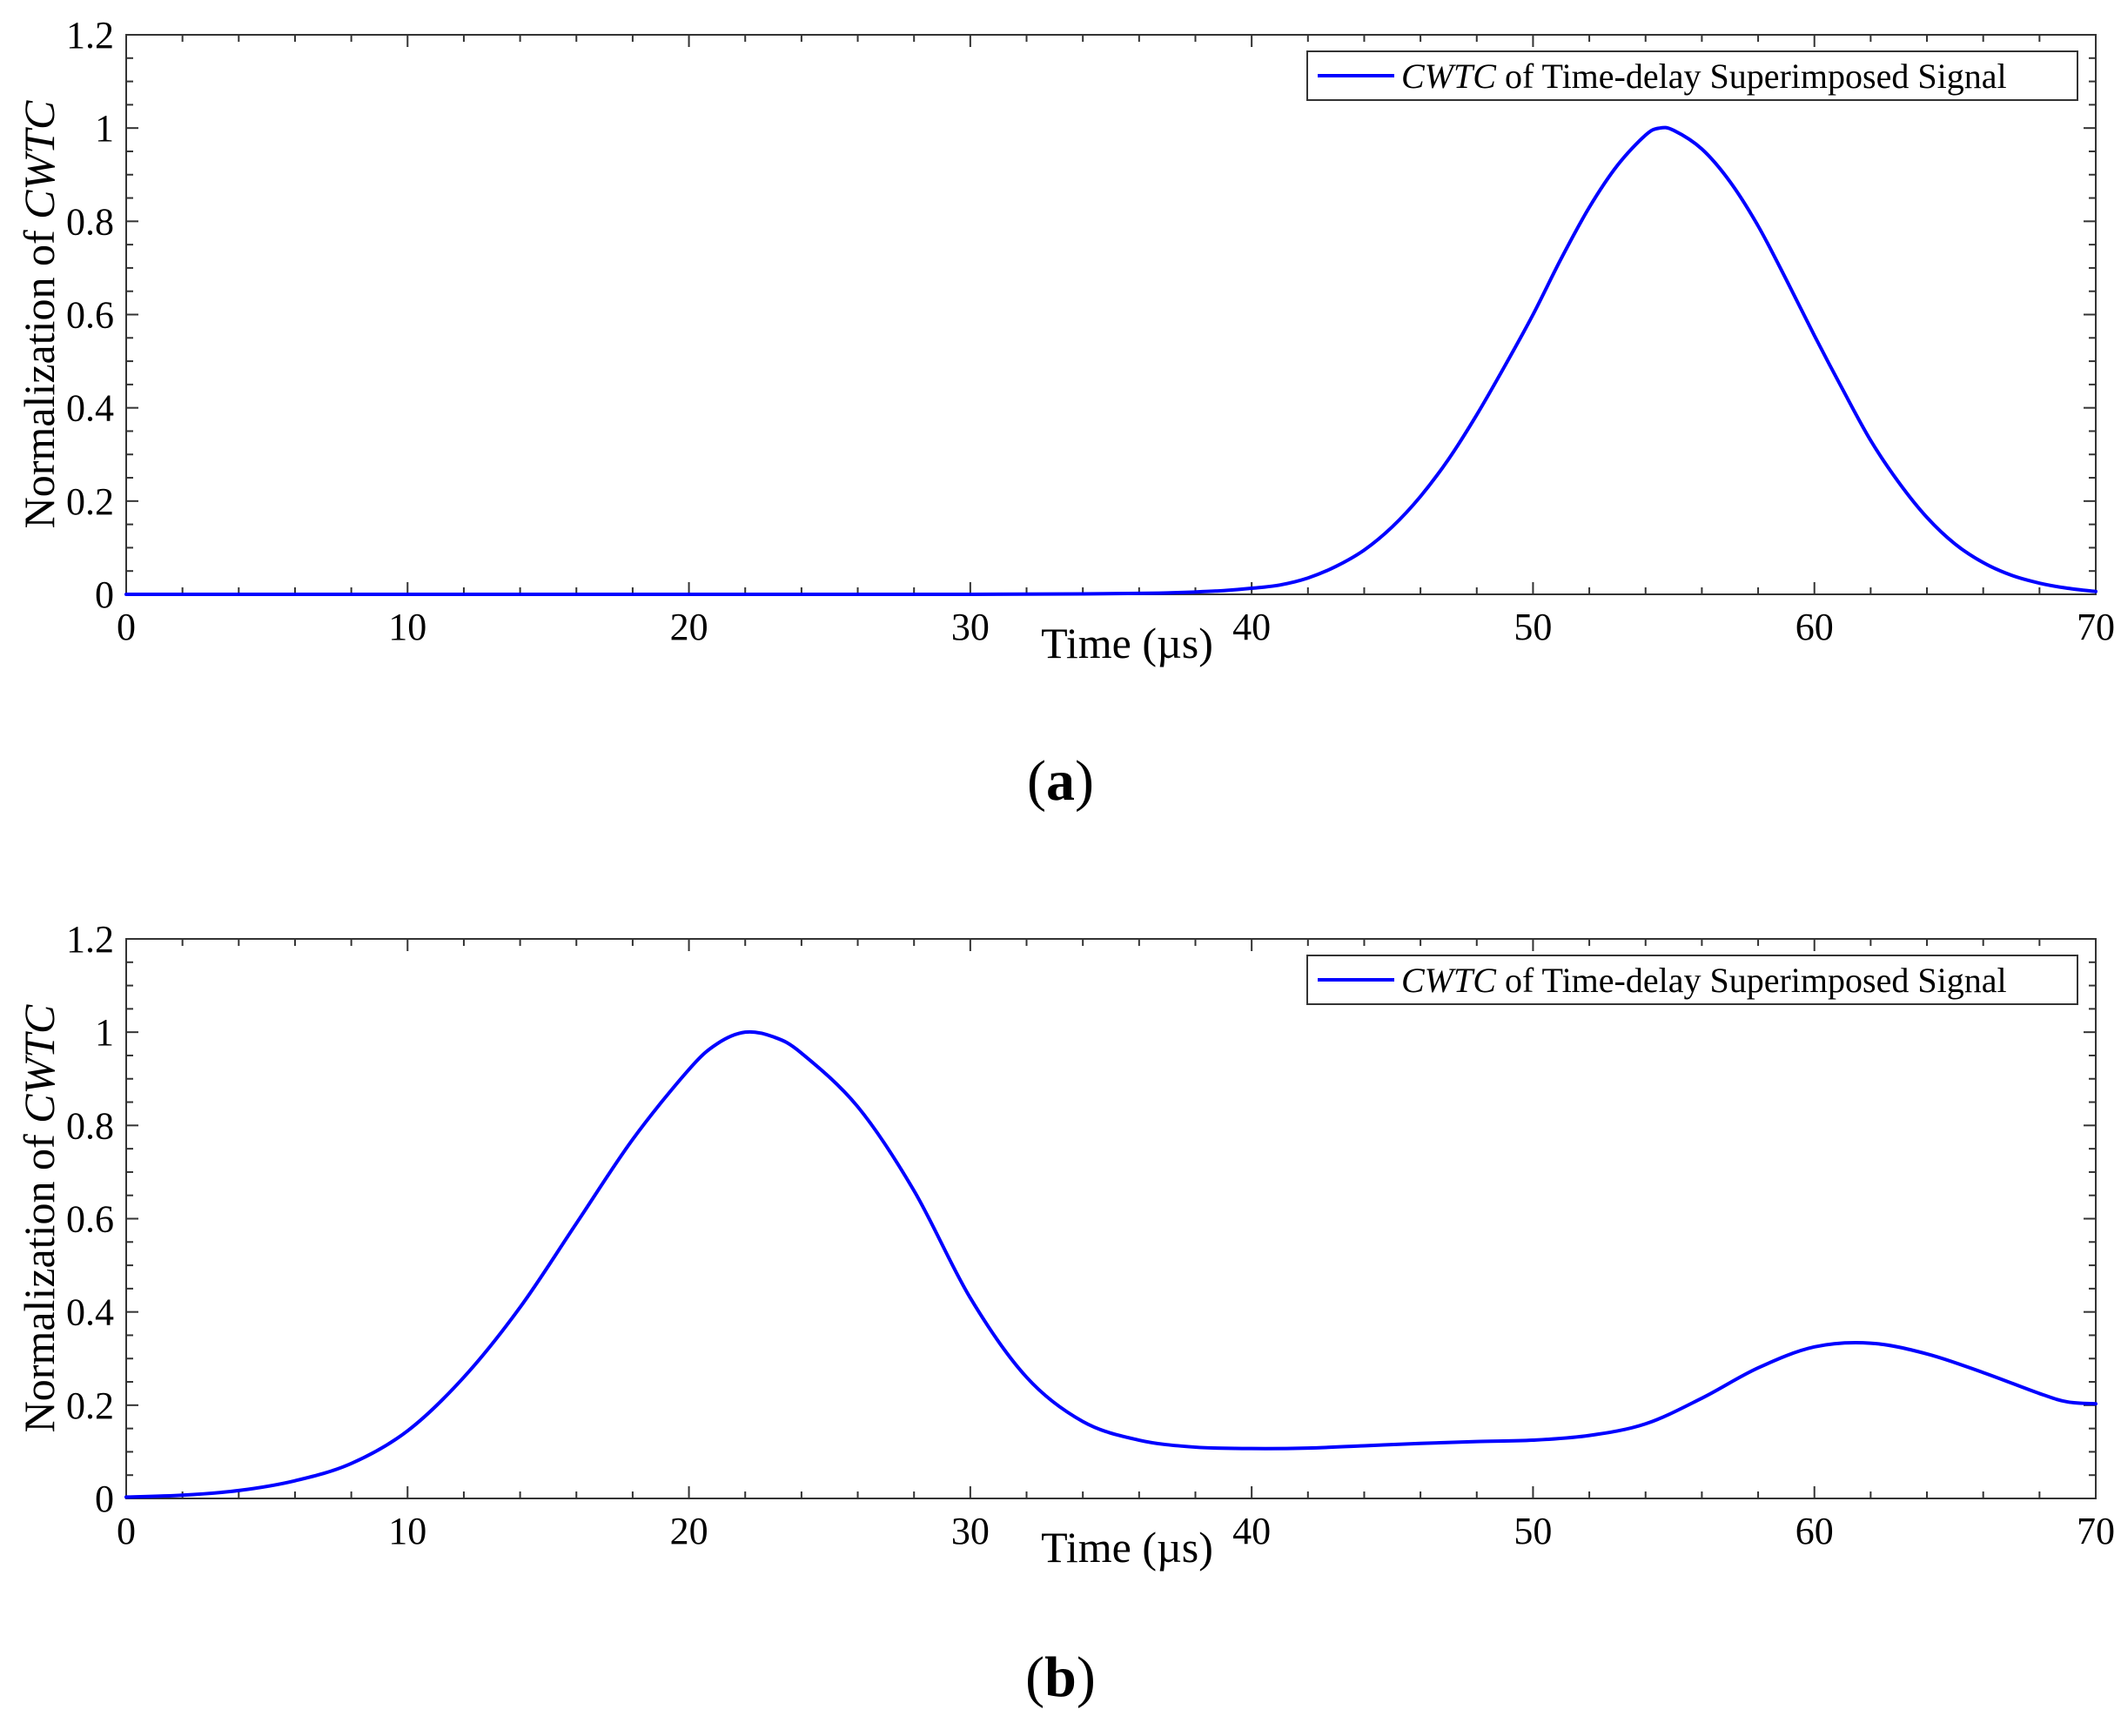  Describe the element at coordinates (970, 1531) in the screenshot. I see `chart-b-xtick-label: 30` at that location.